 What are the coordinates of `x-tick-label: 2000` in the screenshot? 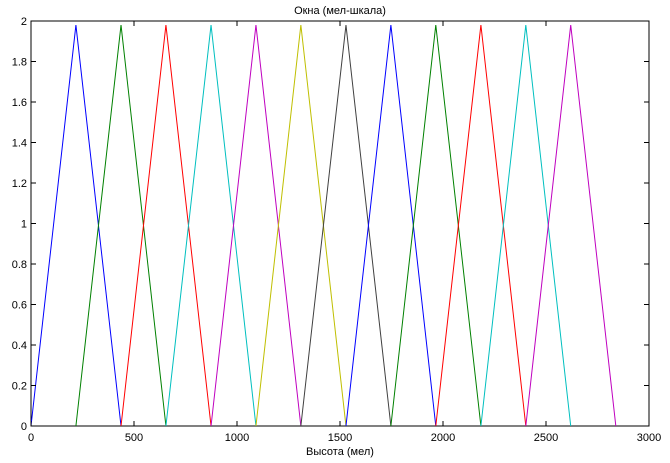 It's located at (443, 438).